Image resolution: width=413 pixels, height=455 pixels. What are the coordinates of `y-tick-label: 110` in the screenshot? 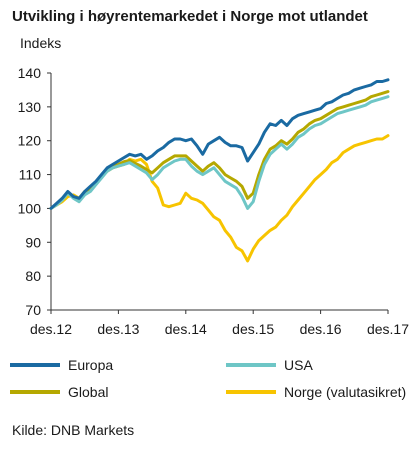 It's located at (30, 175).